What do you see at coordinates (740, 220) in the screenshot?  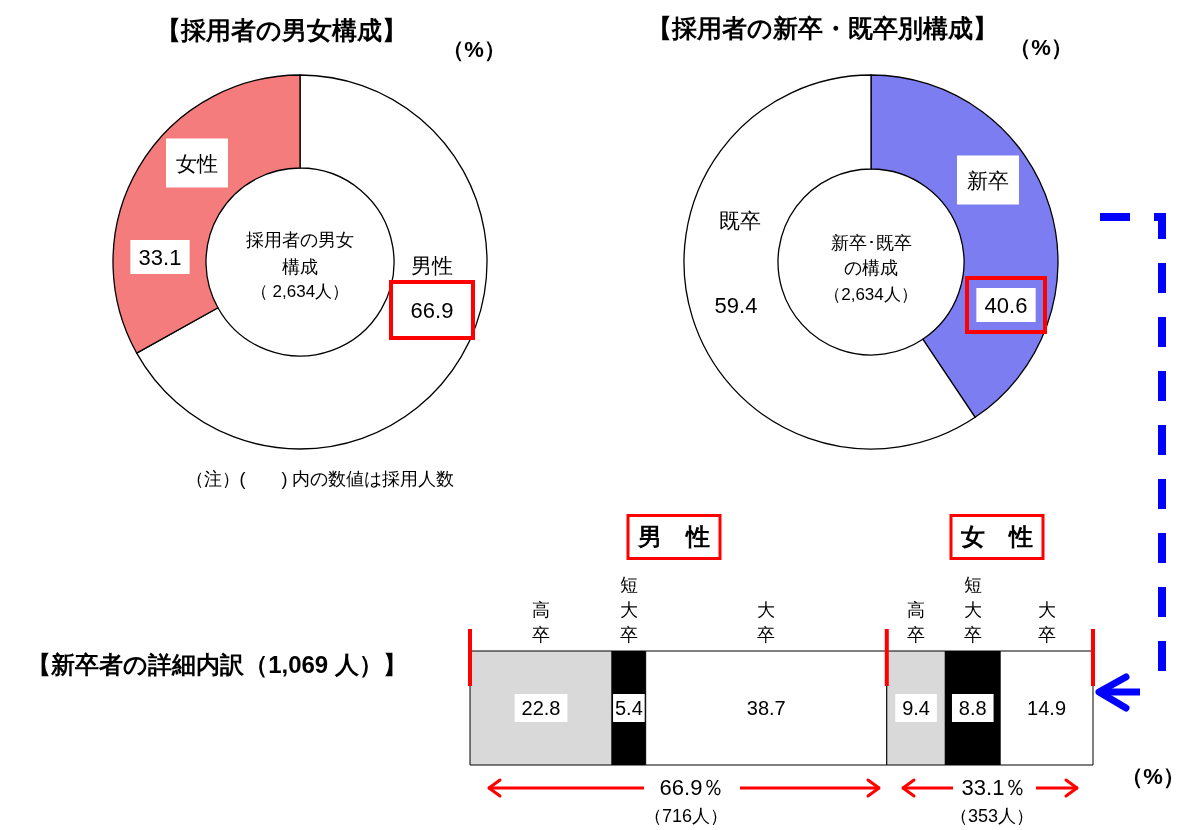 I see `slice-label: 既卒` at bounding box center [740, 220].